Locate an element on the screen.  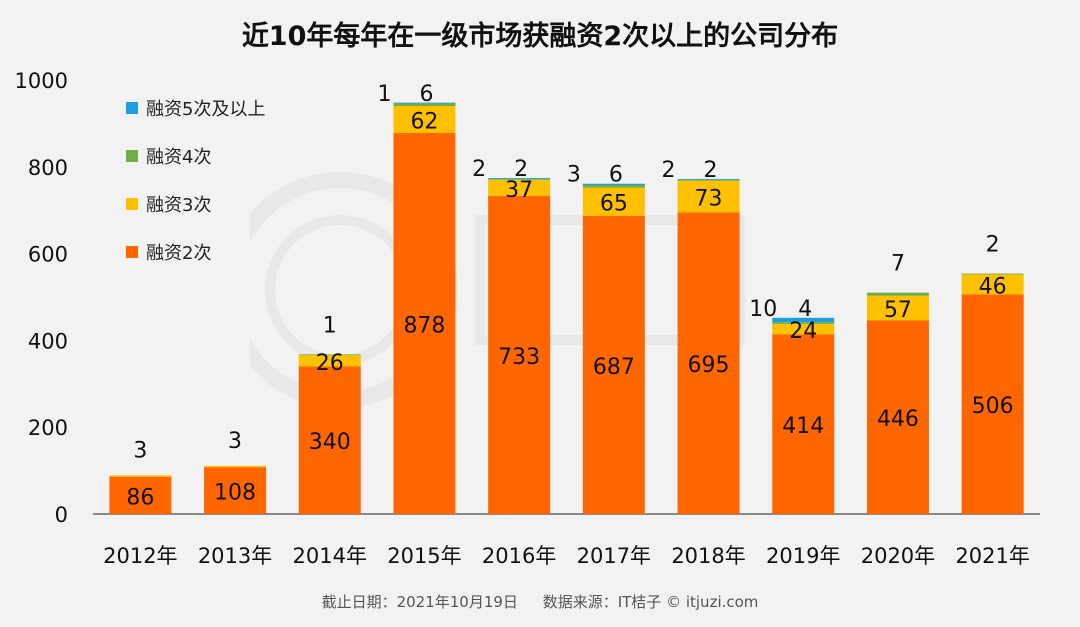
legend-item-s2: 融资2次 is located at coordinates (195, 252).